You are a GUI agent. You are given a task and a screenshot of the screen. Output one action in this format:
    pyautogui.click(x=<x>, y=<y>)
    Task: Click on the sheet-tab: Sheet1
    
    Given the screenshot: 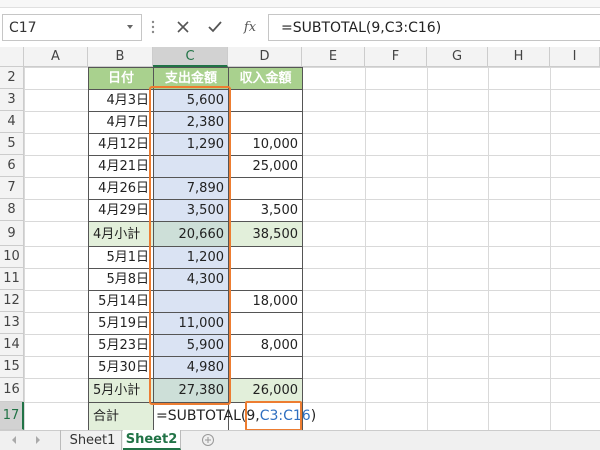 What is the action you would take?
    pyautogui.click(x=93, y=440)
    